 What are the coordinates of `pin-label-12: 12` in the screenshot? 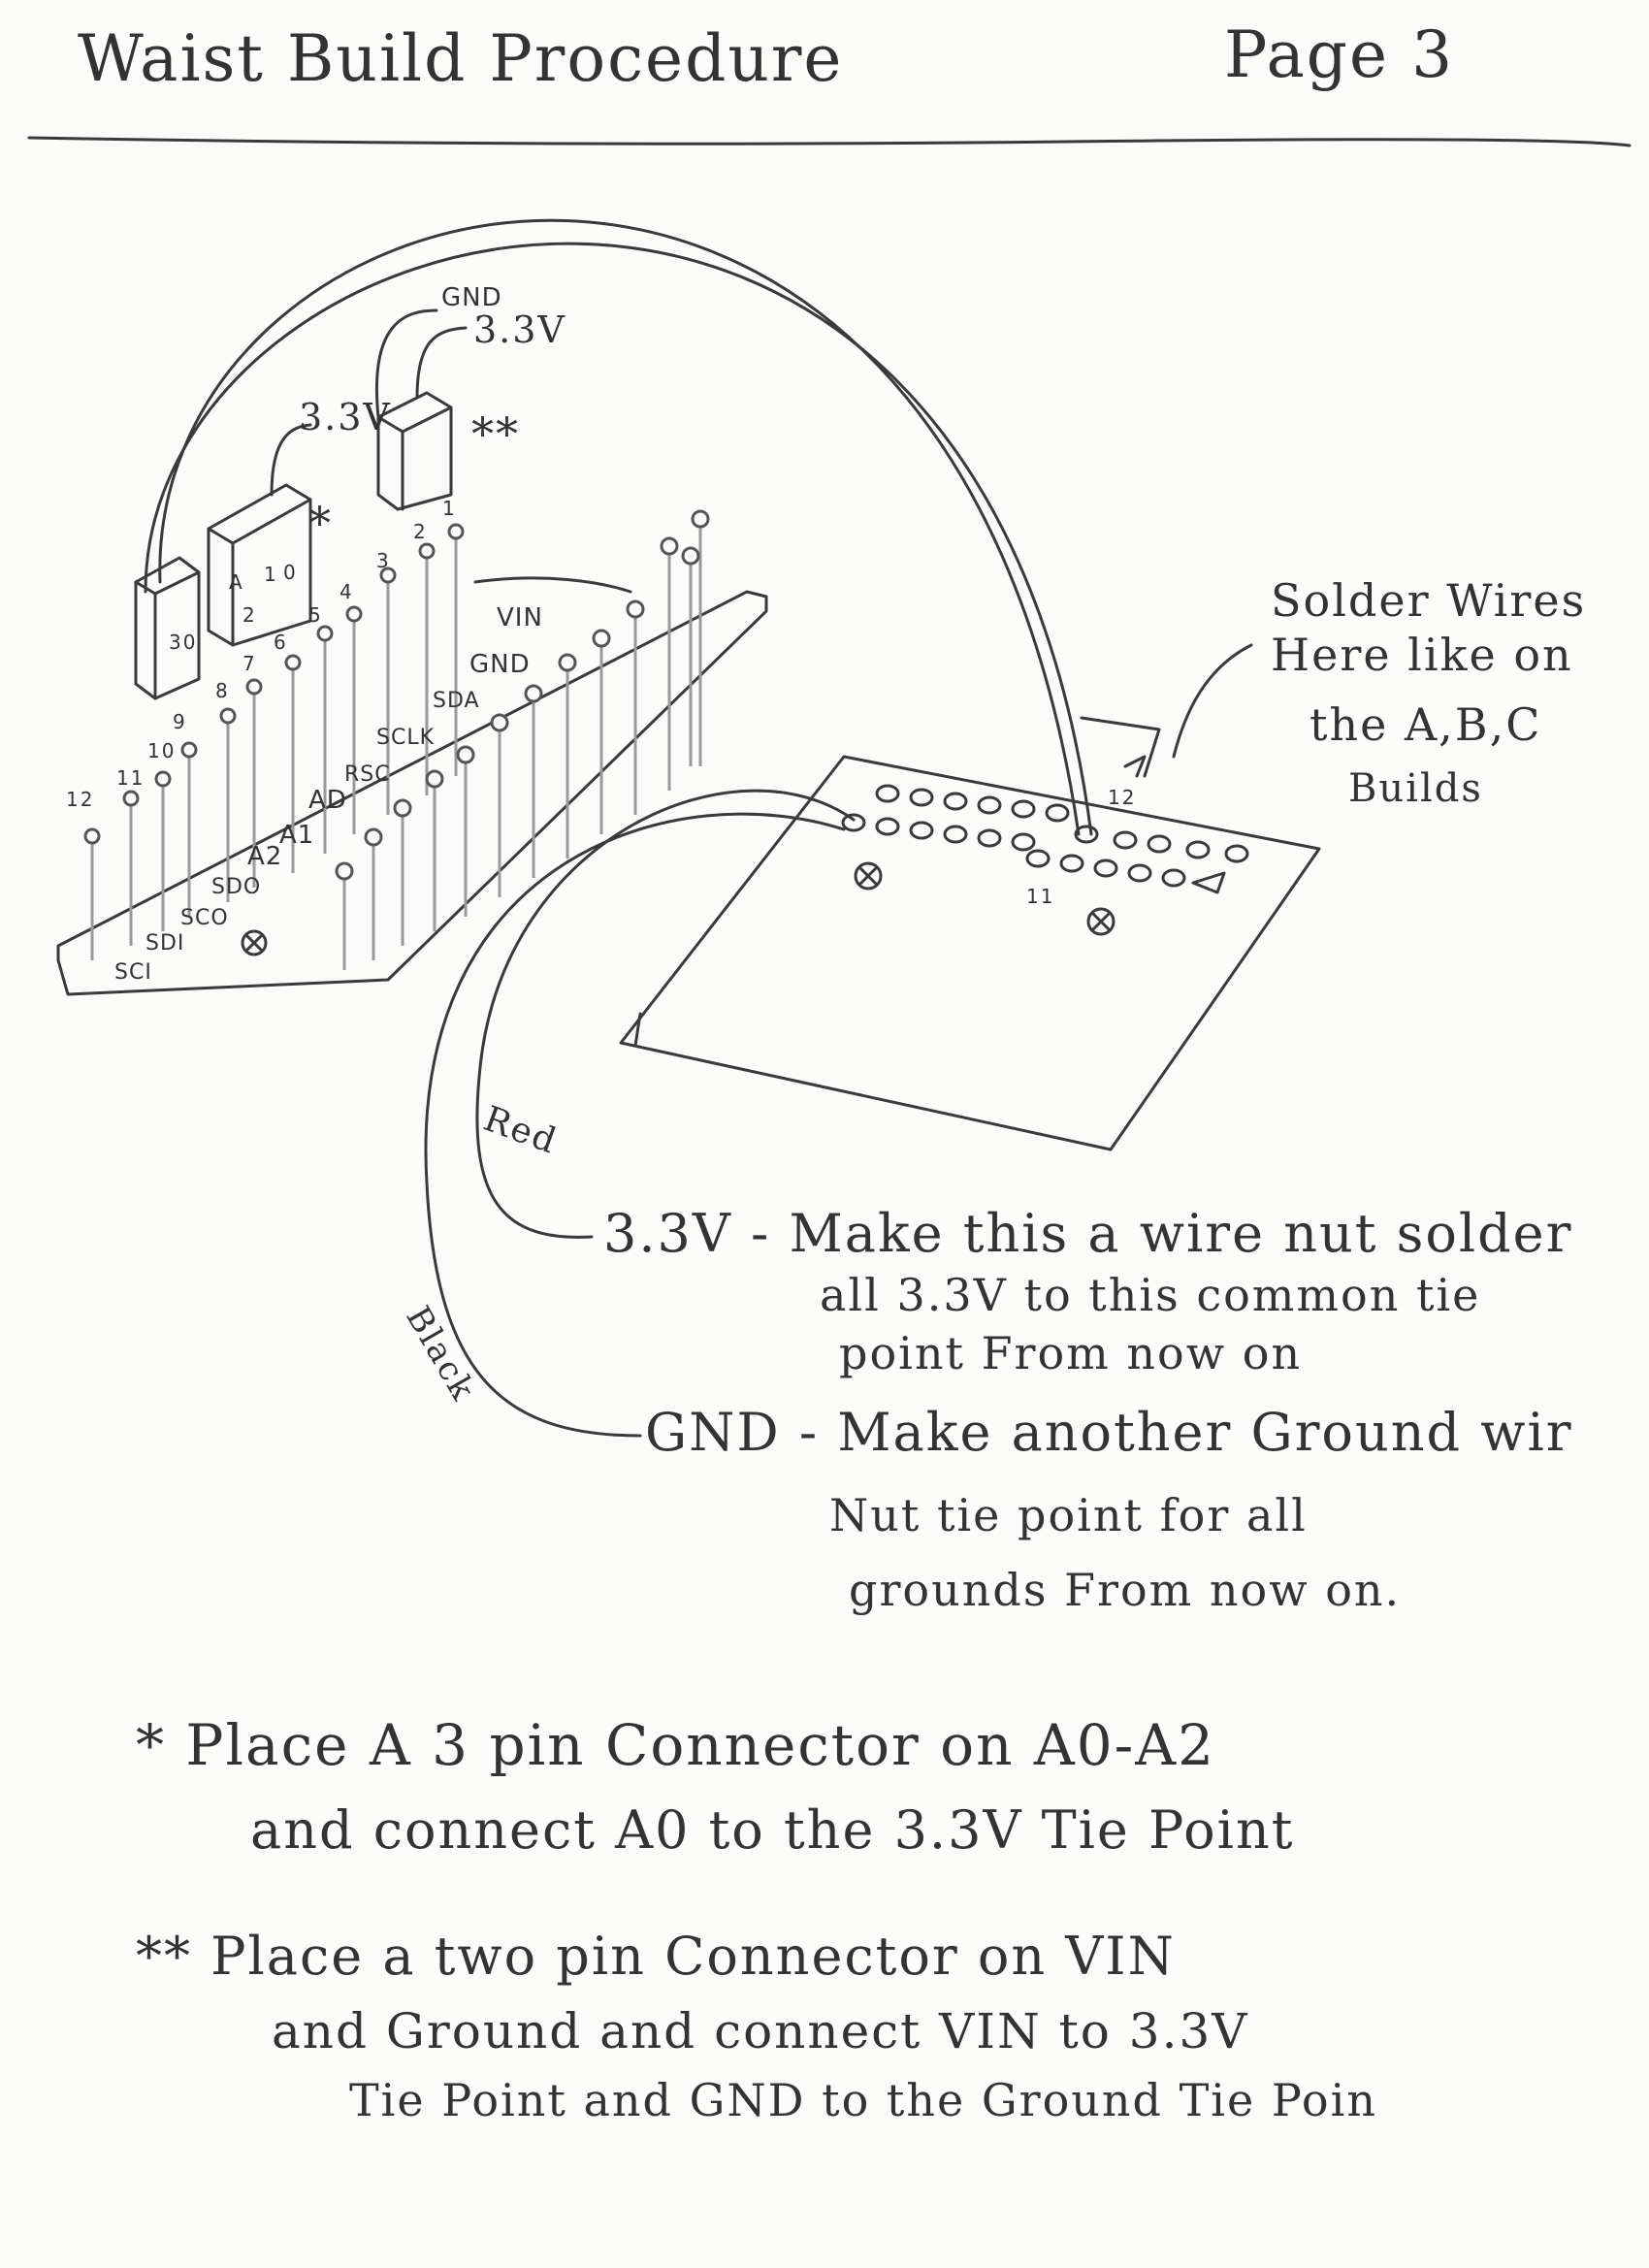 It's located at (80, 799).